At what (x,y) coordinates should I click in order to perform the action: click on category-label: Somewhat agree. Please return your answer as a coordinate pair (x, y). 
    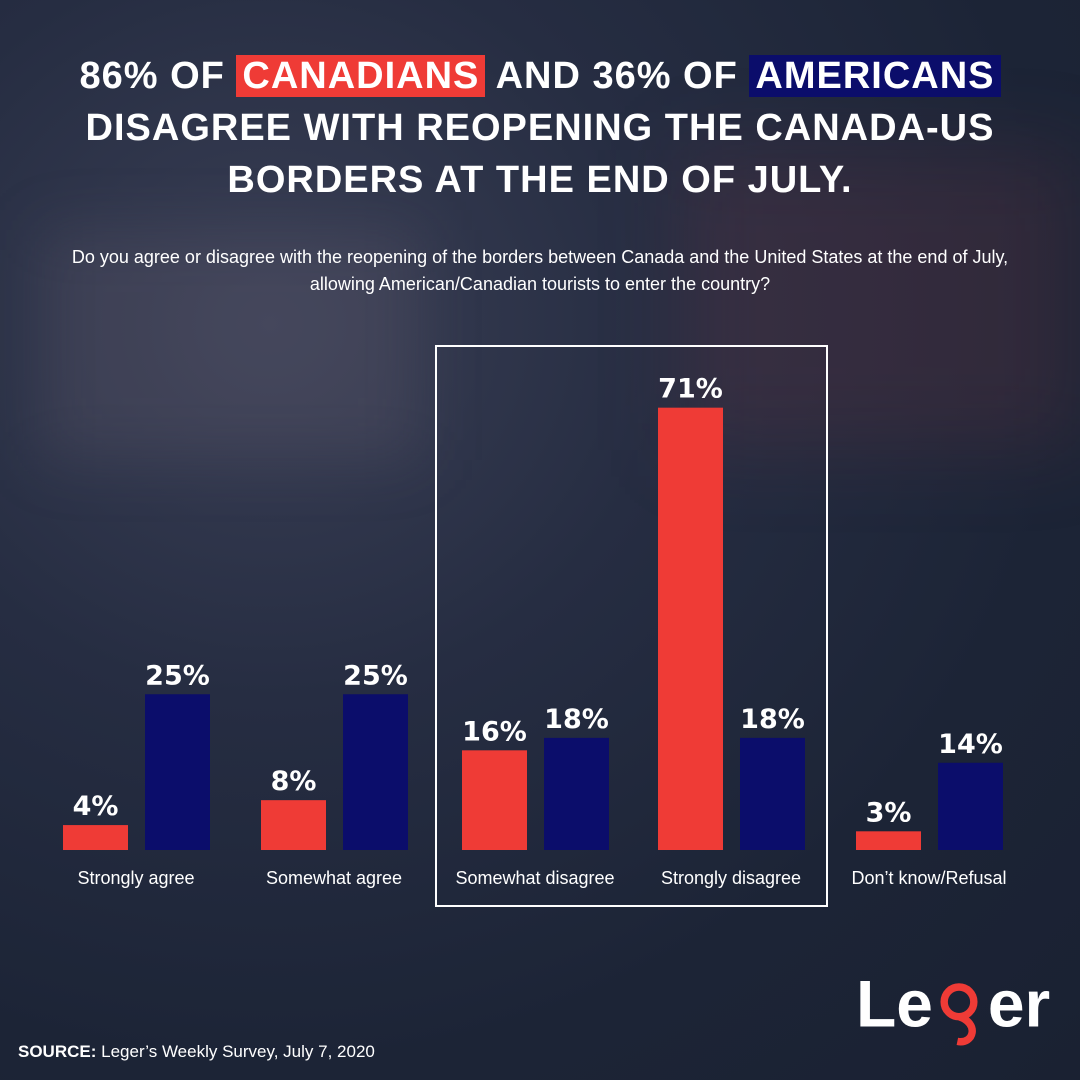
    Looking at the image, I should click on (334, 878).